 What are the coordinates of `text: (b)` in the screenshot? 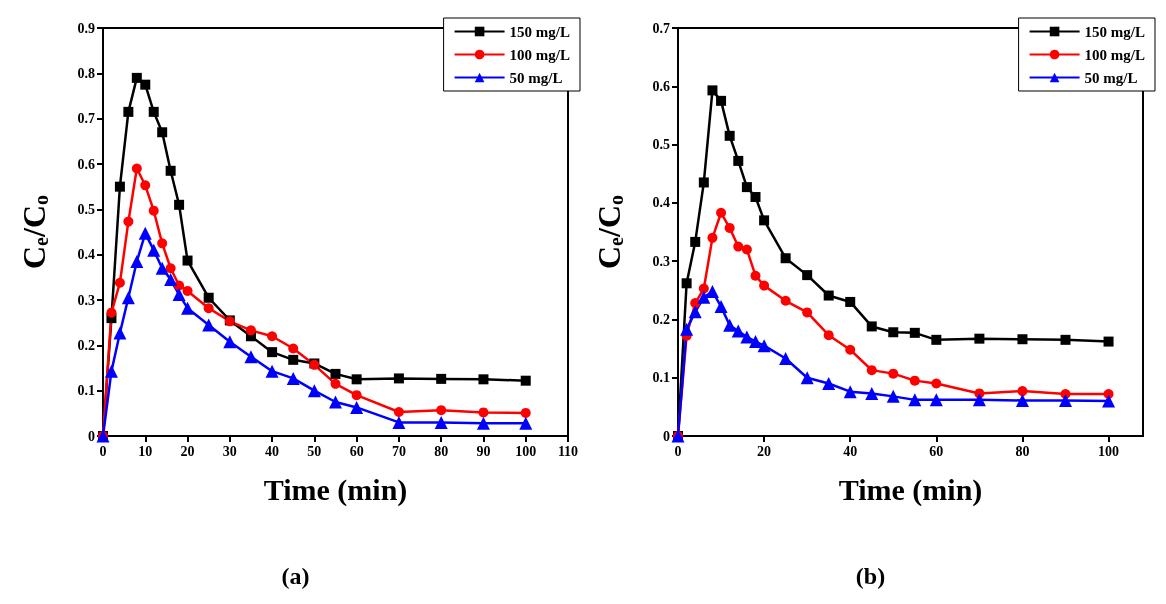 It's located at (870, 576).